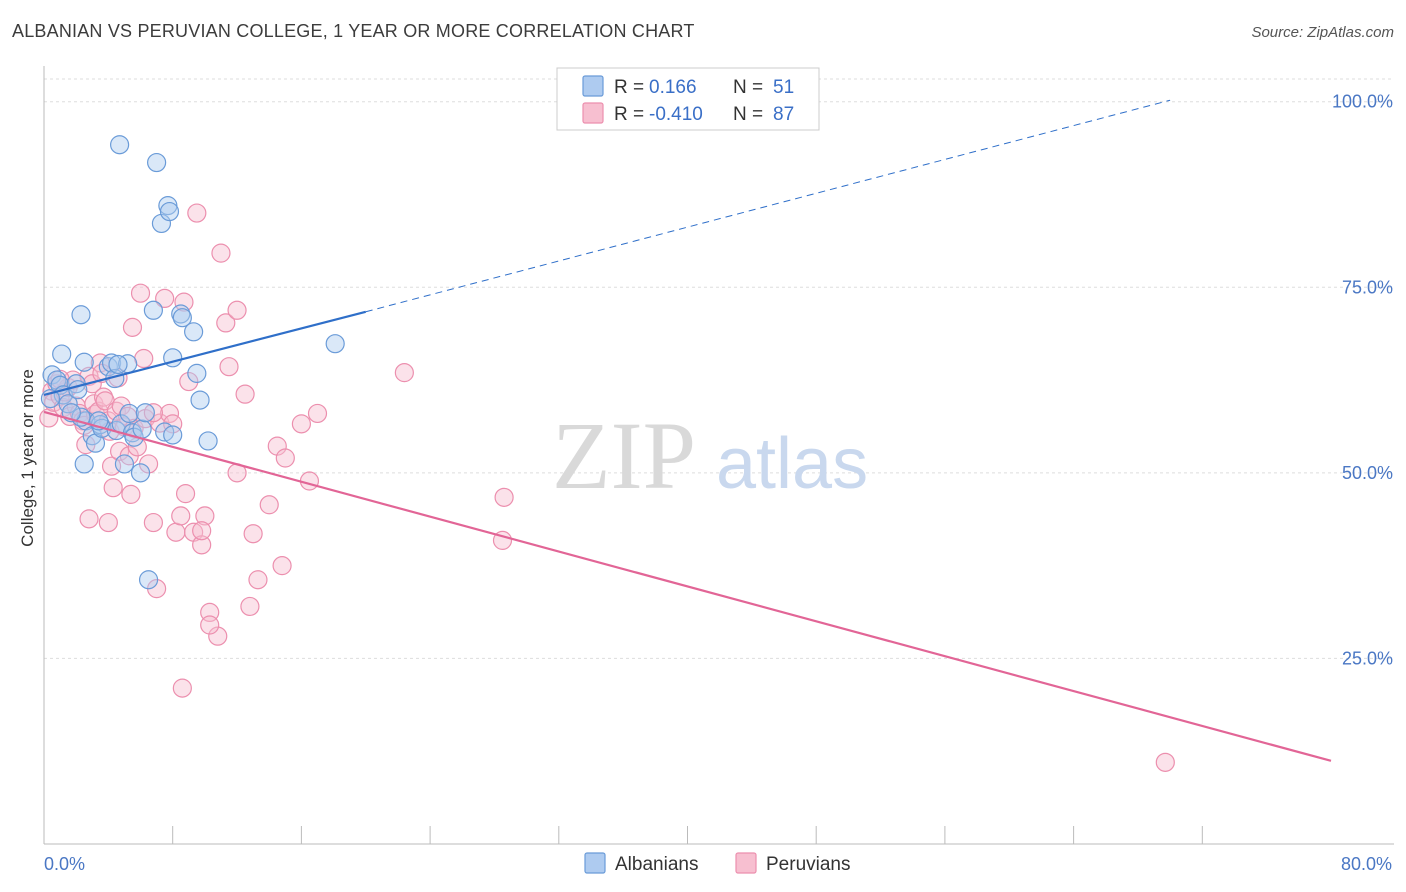 The height and width of the screenshot is (892, 1406). Describe the element at coordinates (205, 353) in the screenshot. I see `trend-line-albanians` at that location.